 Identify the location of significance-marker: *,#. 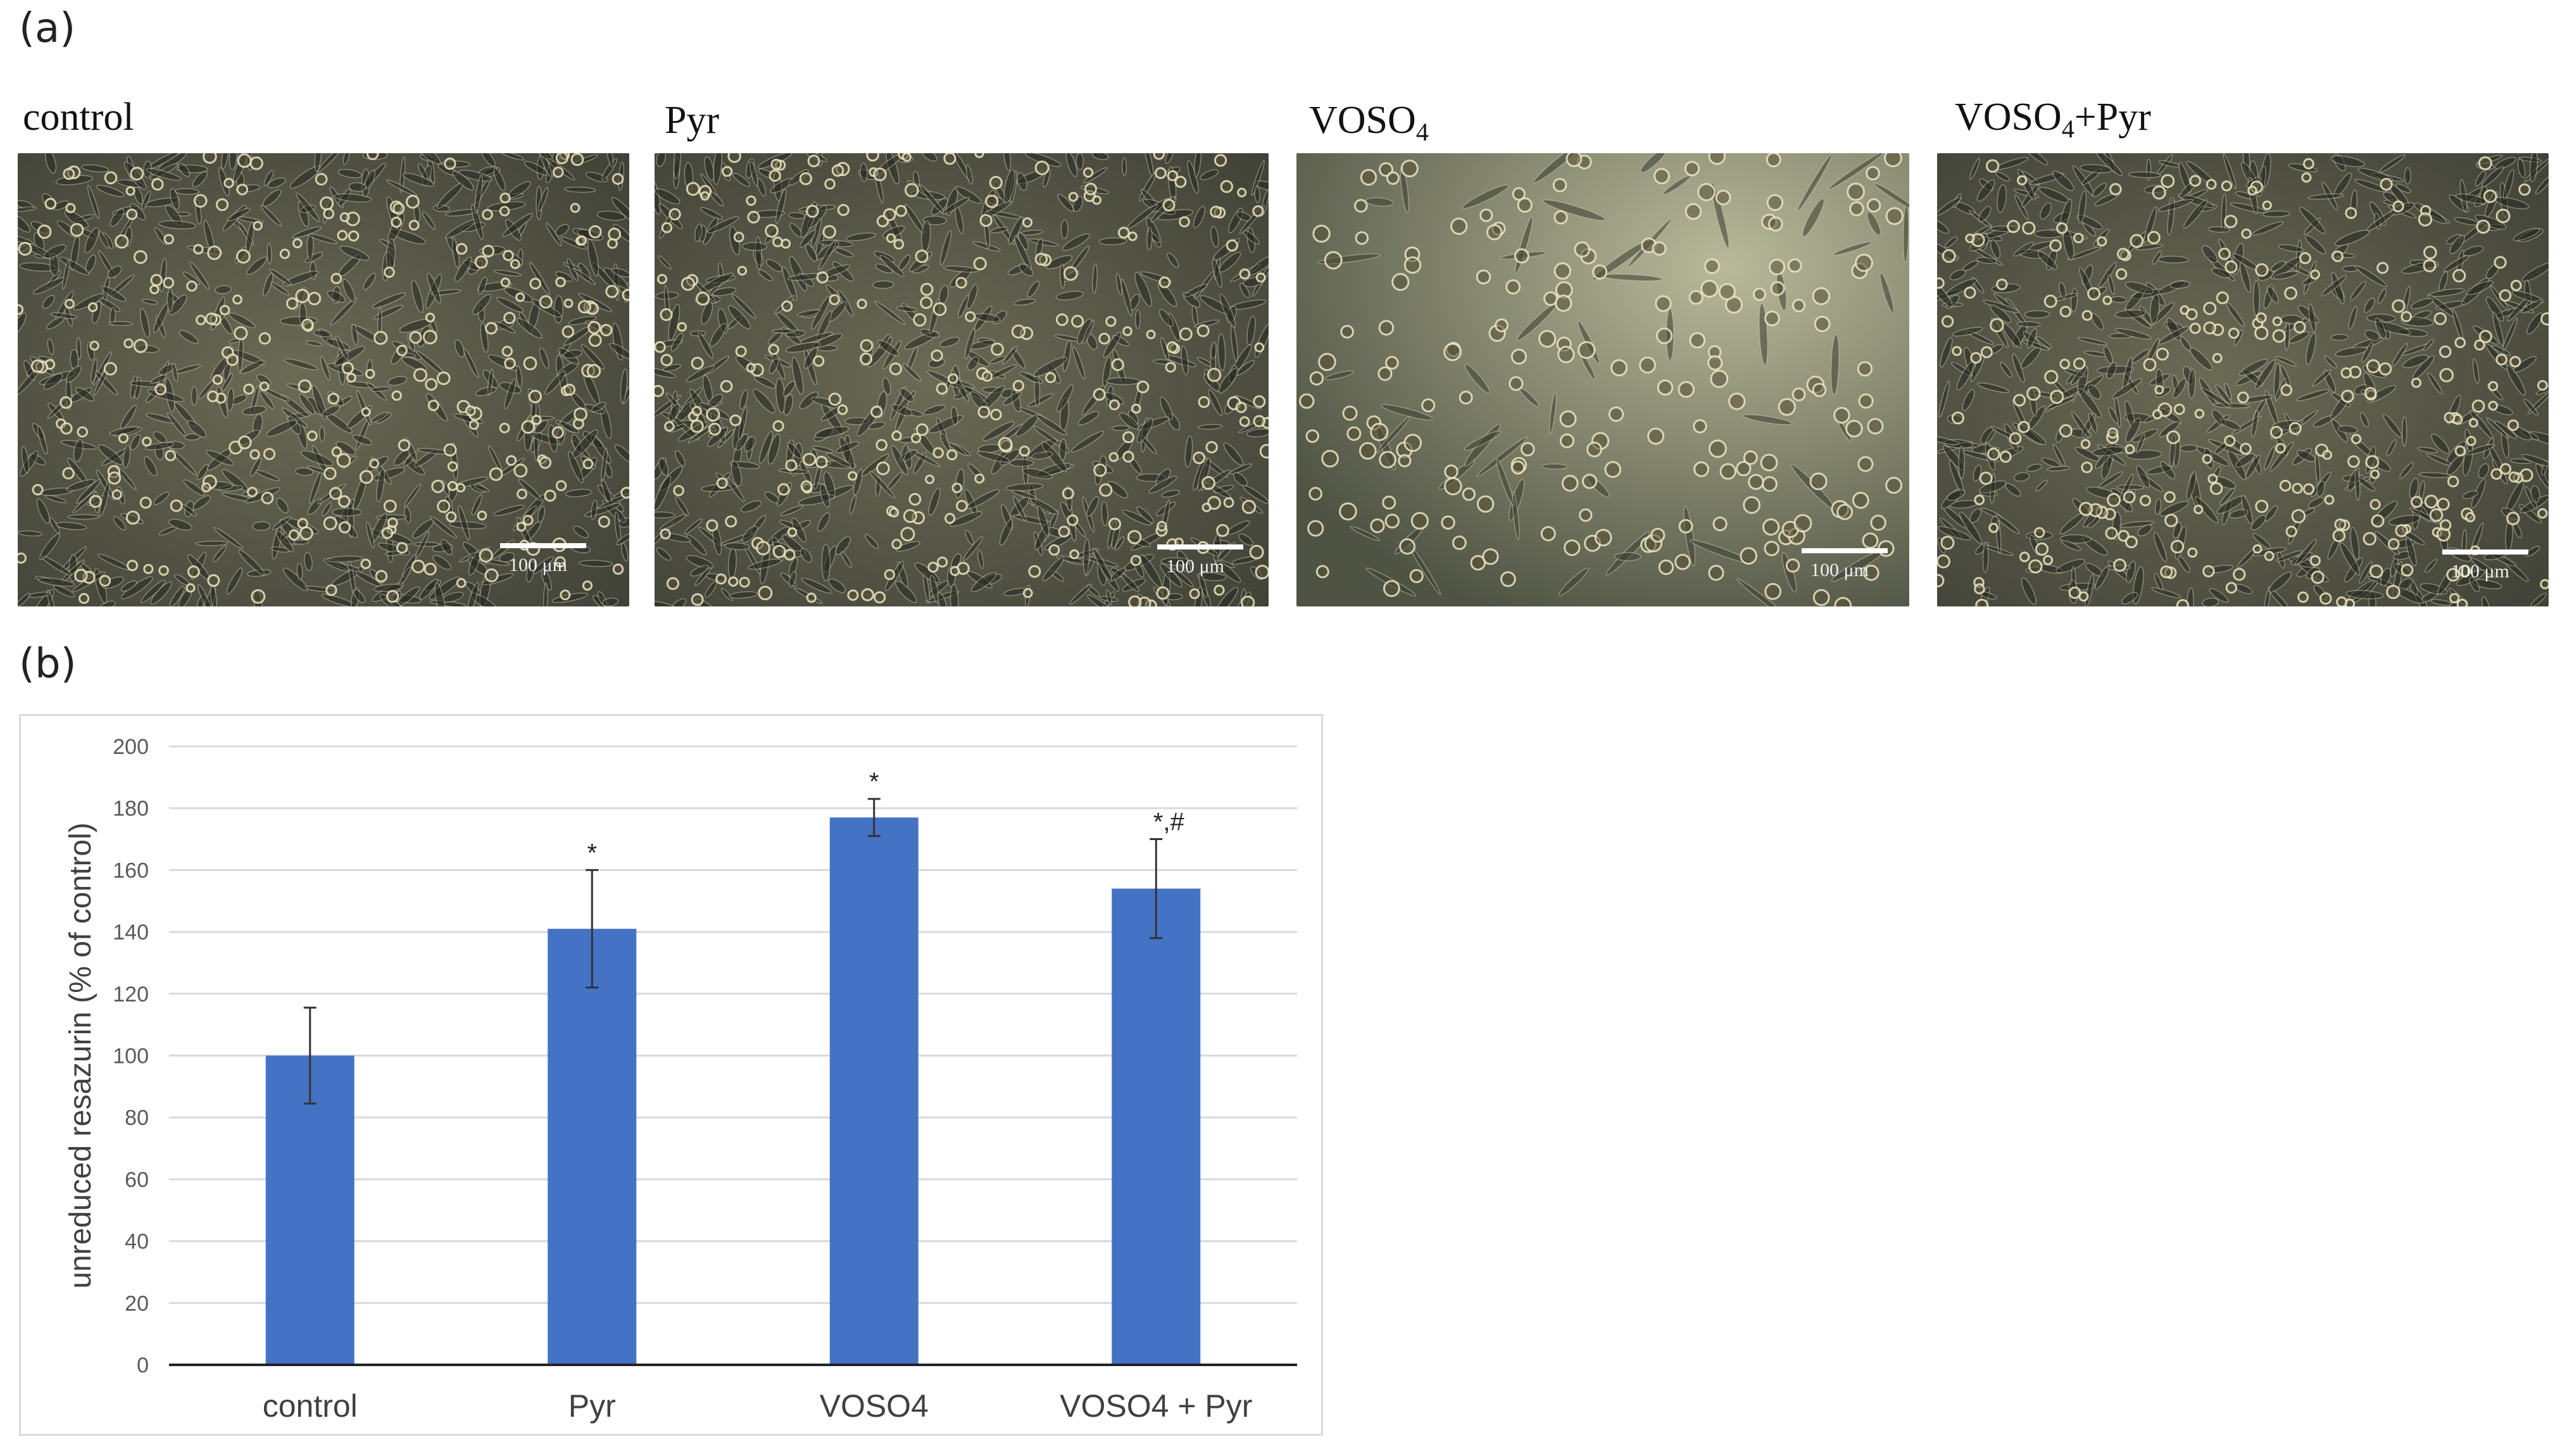
(1169, 822).